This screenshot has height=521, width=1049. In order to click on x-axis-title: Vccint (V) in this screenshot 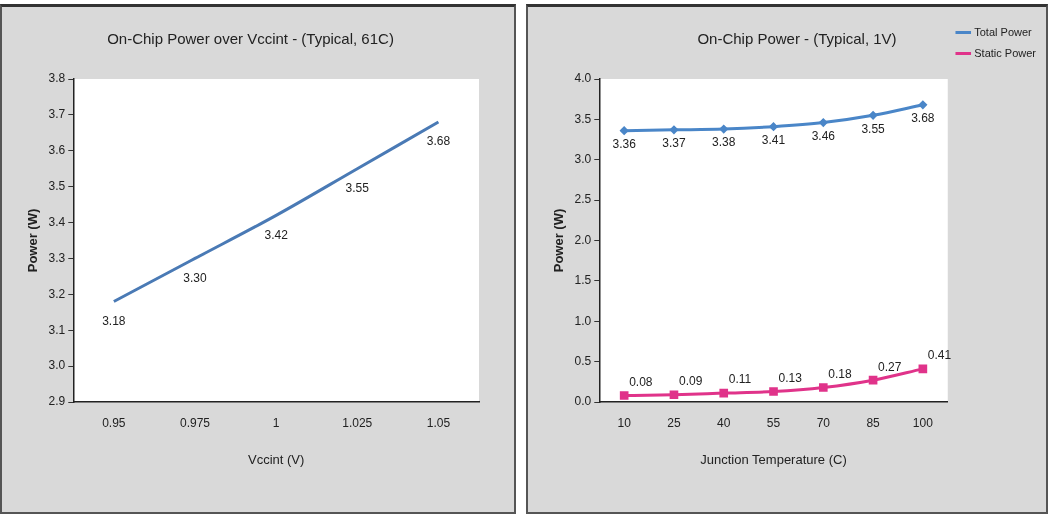, I will do `click(276, 459)`.